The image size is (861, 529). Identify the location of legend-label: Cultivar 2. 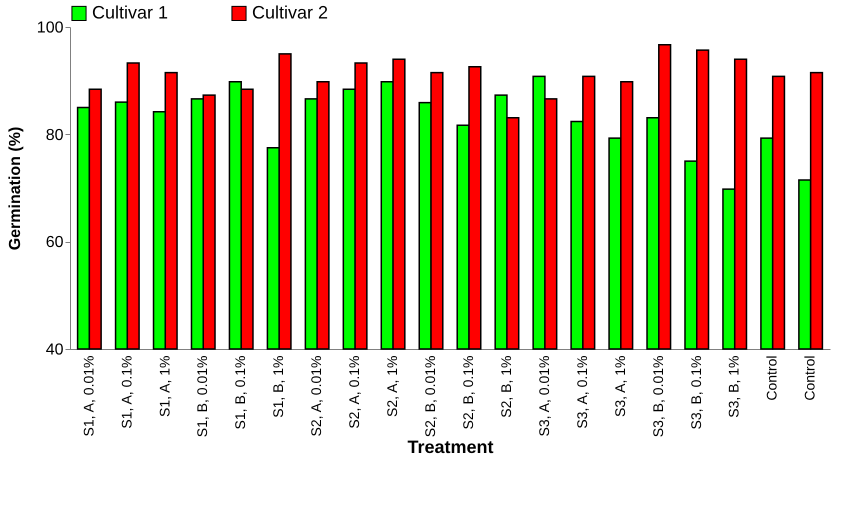
(290, 12).